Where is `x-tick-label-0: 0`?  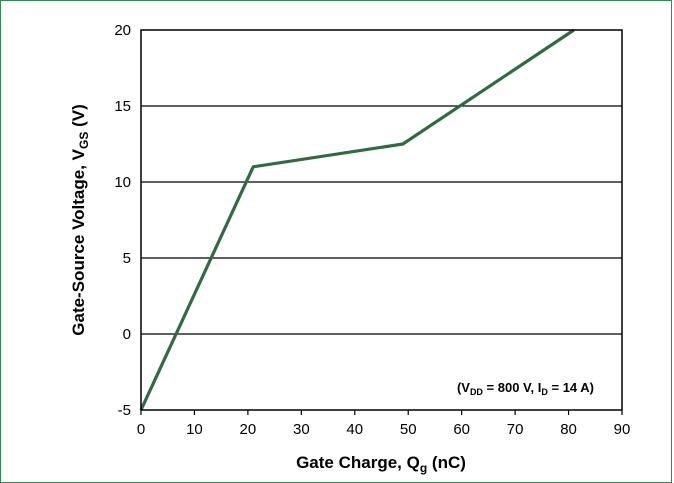 x-tick-label-0: 0 is located at coordinates (141, 429).